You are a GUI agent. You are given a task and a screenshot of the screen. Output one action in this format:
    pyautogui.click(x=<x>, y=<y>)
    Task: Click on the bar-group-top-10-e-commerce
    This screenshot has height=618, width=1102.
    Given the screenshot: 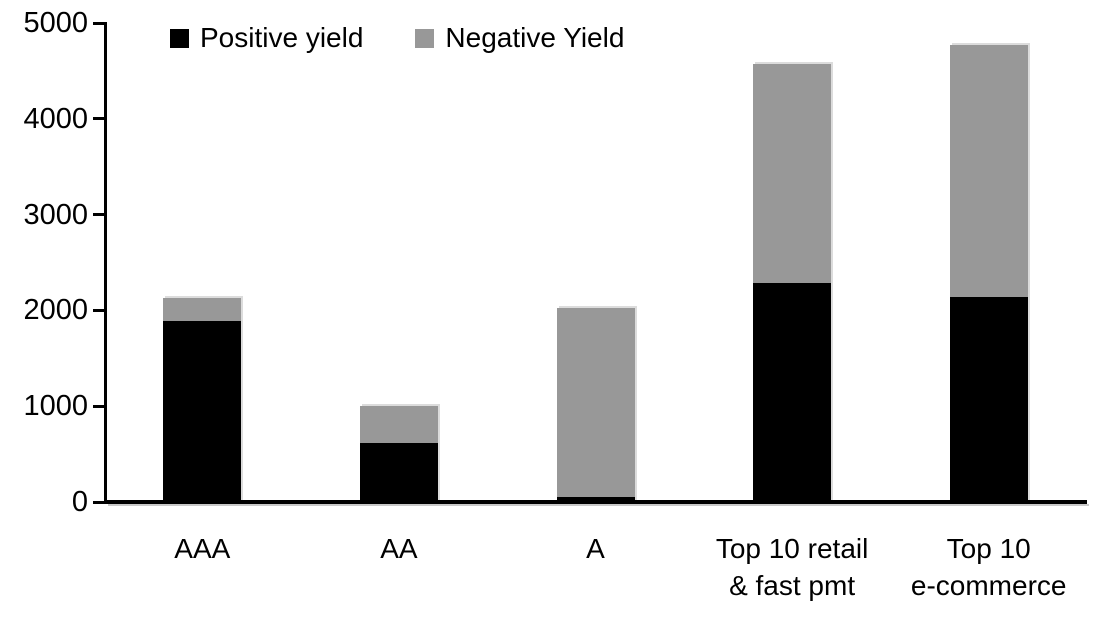 What is the action you would take?
    pyautogui.click(x=988, y=273)
    